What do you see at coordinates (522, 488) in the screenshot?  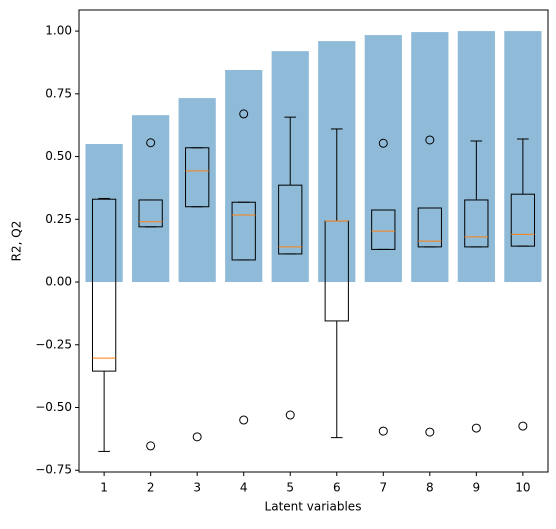 I see `x-tick-label: 10` at bounding box center [522, 488].